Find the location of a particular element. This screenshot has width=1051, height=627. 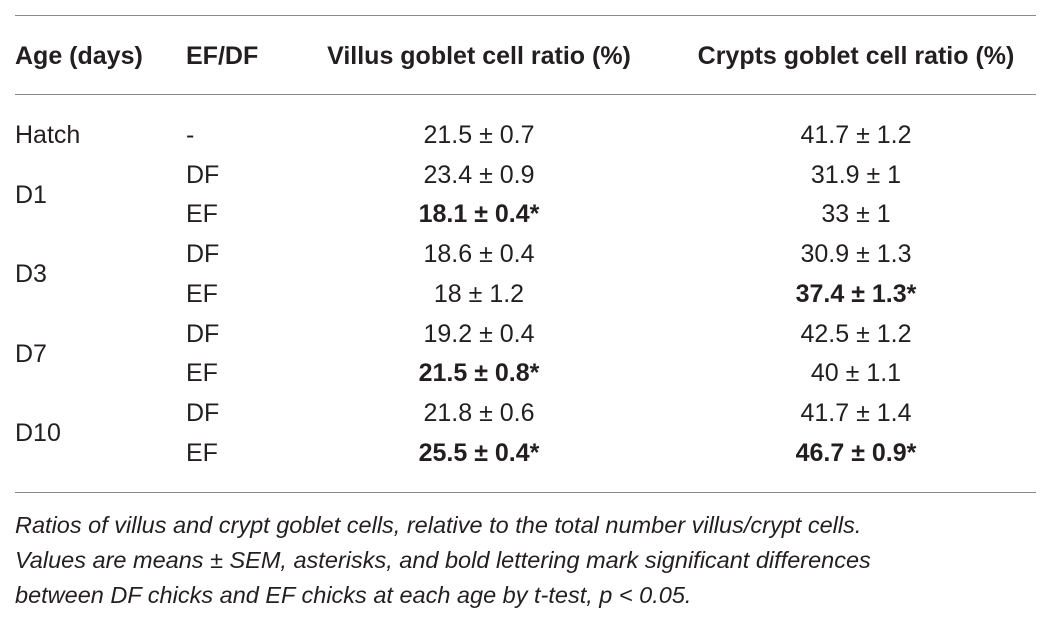

header-efdf: EF/DF is located at coordinates (222, 56).